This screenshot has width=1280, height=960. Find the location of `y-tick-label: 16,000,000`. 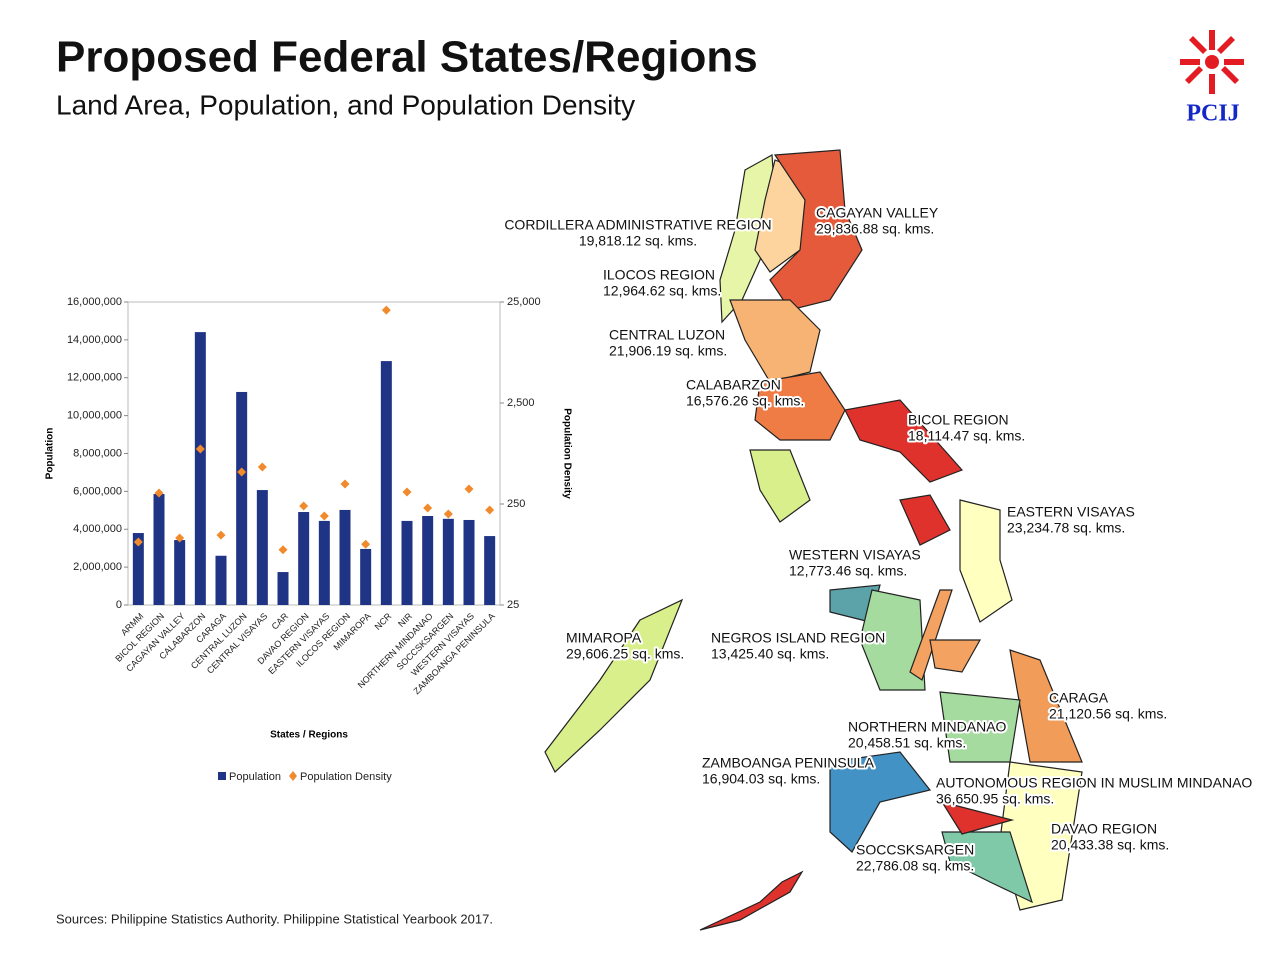

y-tick-label: 16,000,000 is located at coordinates (94, 302).